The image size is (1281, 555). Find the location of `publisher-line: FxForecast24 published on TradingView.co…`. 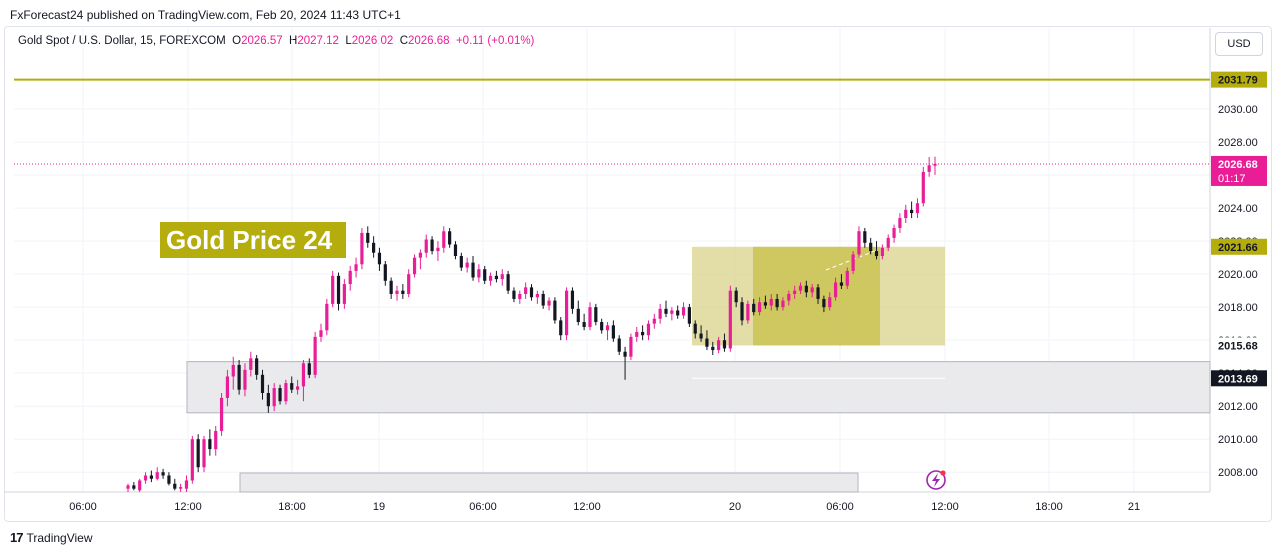

publisher-line: FxForecast24 published on TradingView.co… is located at coordinates (205, 15).